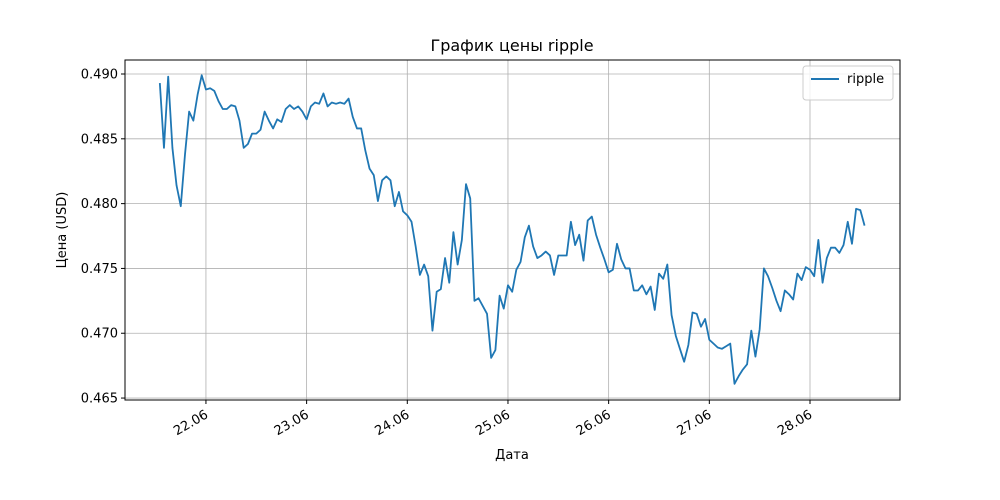  I want to click on x-tick-label: 23.06, so click(292, 423).